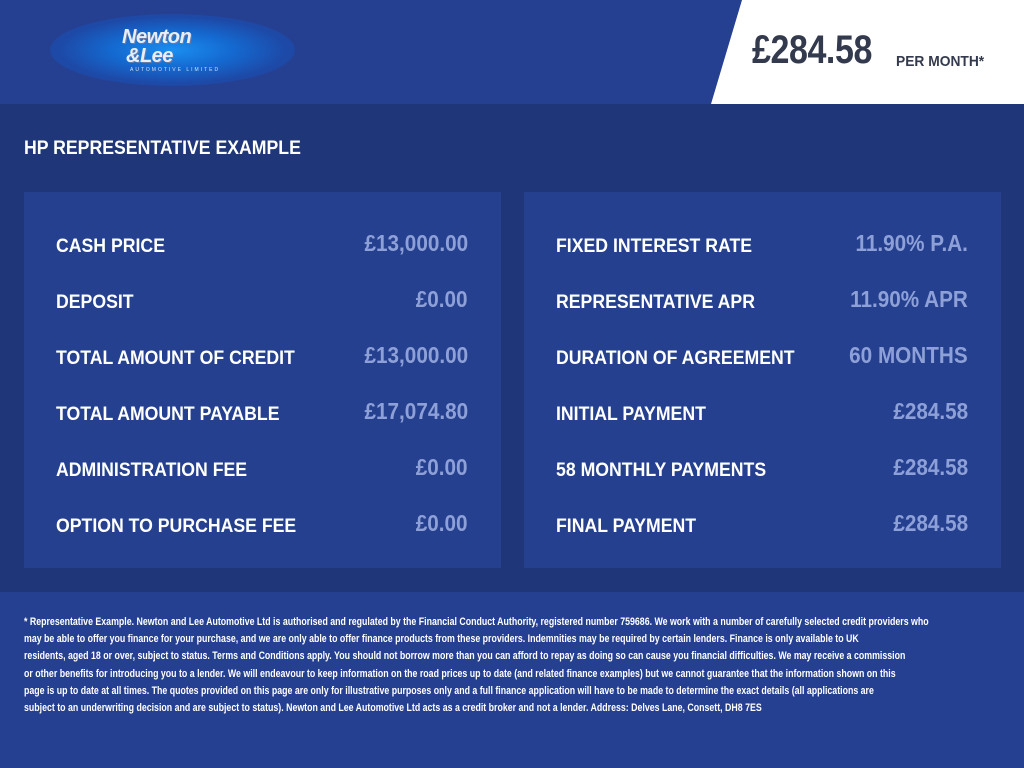  Describe the element at coordinates (157, 46) in the screenshot. I see `logo-text: Newton &Lee` at that location.